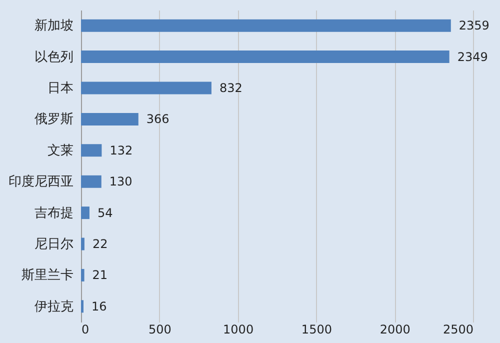  Describe the element at coordinates (61, 150) in the screenshot. I see `y-tick-label: 文莱` at that location.